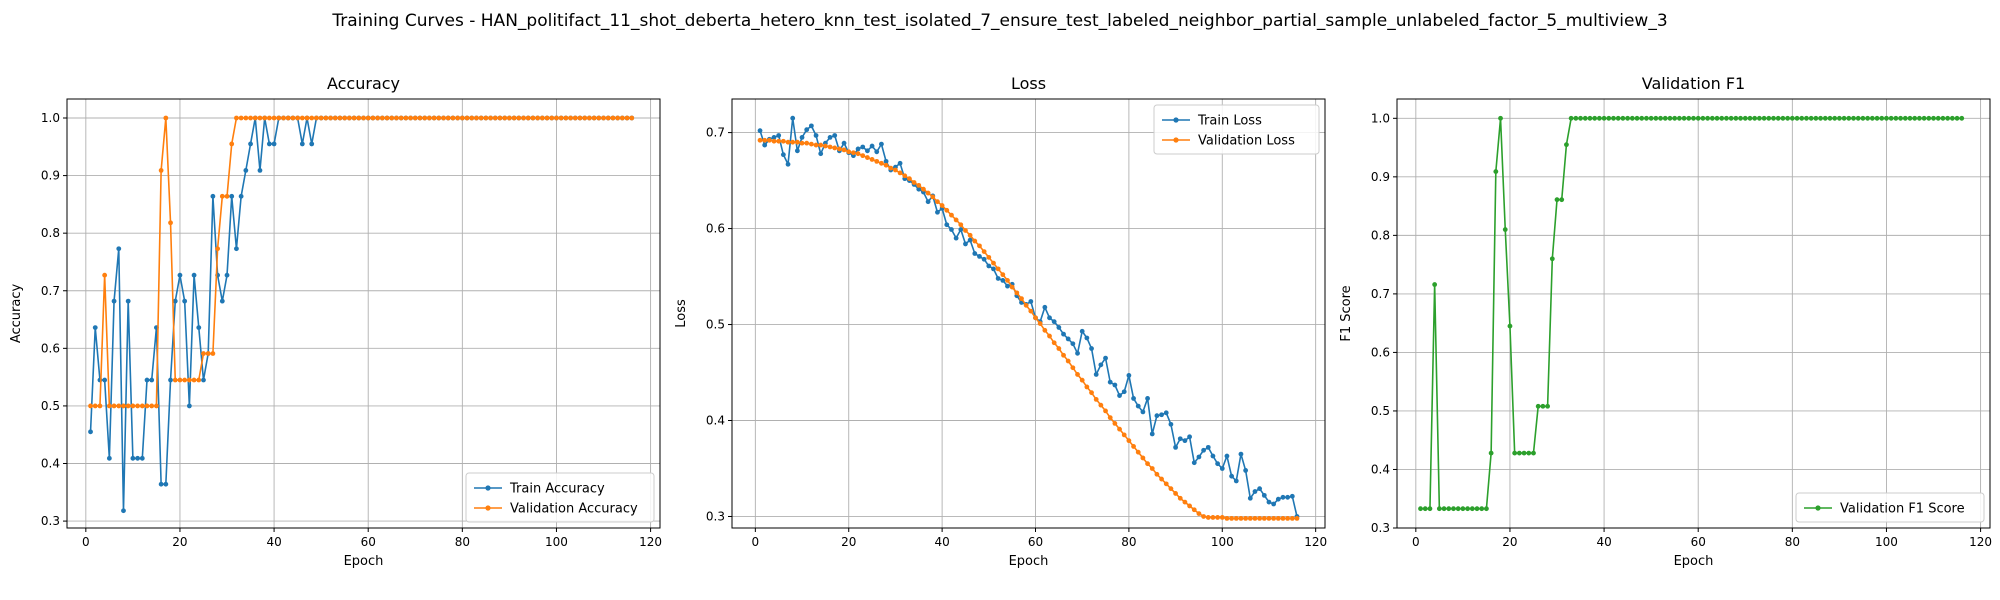 The height and width of the screenshot is (600, 2000). Describe the element at coordinates (1380, 352) in the screenshot. I see `f1-ytick-label: 0.6` at that location.